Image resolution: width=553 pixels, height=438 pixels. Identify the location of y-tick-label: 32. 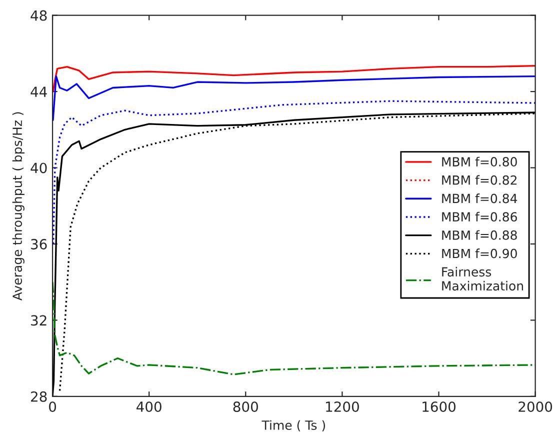
(38, 320).